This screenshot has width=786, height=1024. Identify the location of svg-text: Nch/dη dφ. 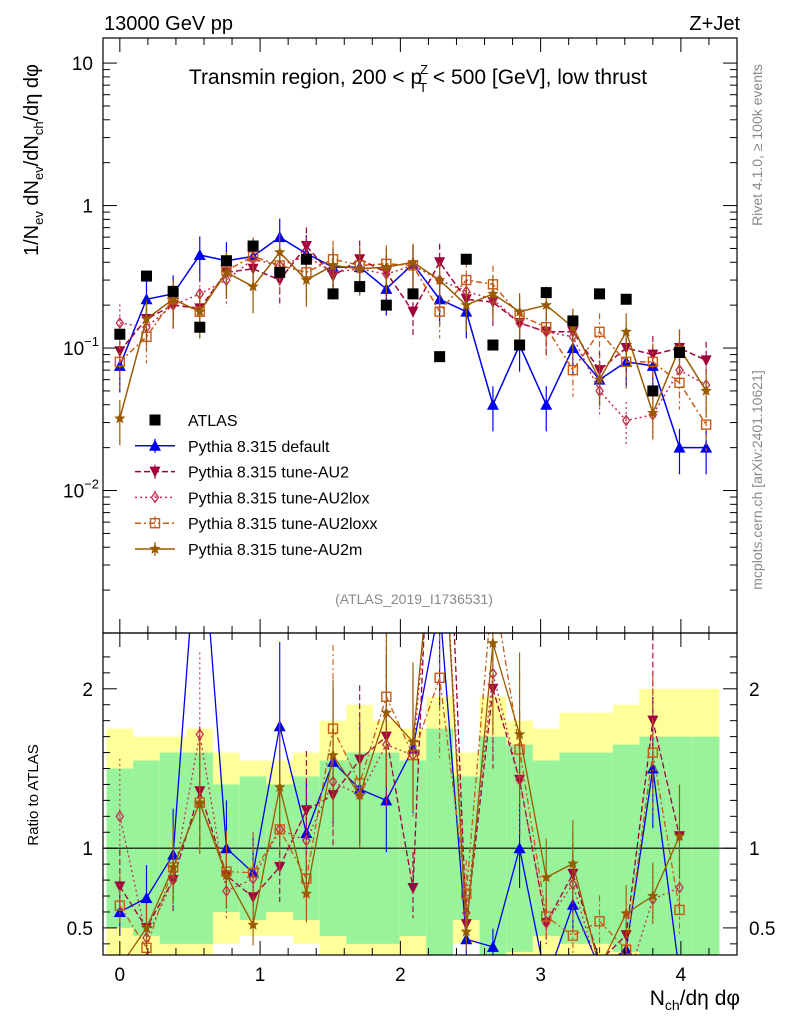
(695, 1000).